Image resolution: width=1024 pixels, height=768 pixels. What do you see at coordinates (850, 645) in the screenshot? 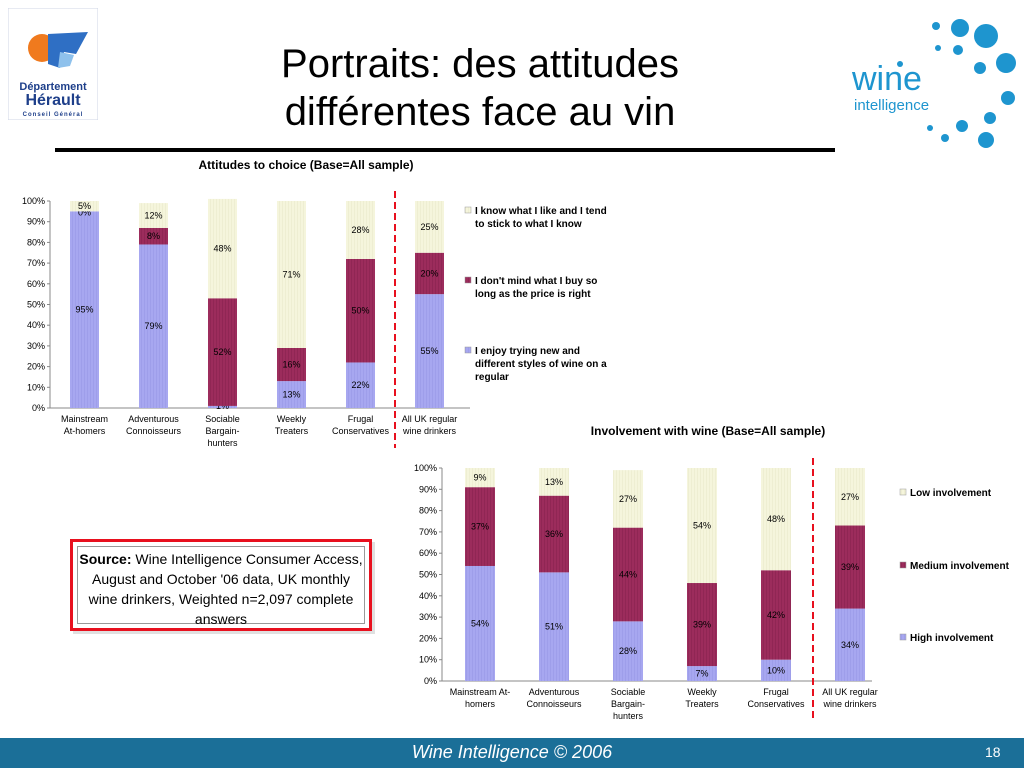
I see `data-label: 34%` at bounding box center [850, 645].